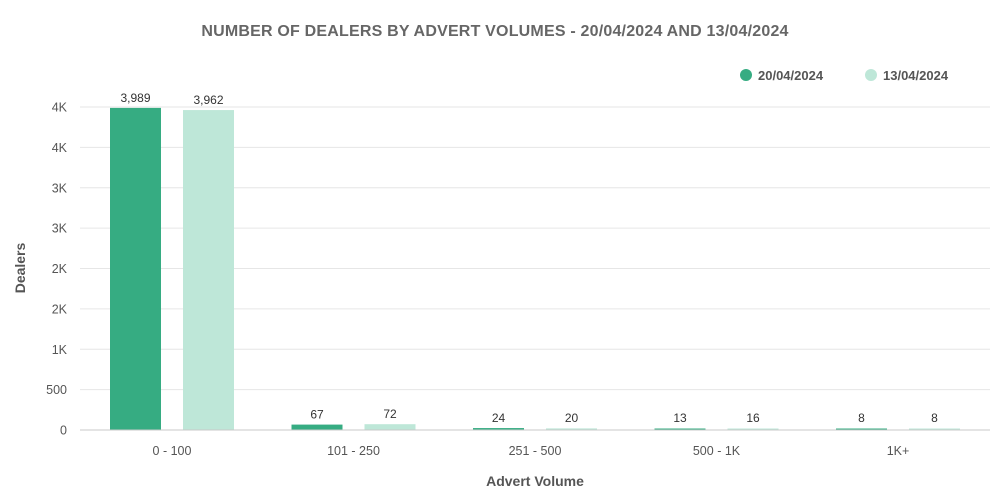 Image resolution: width=1000 pixels, height=500 pixels. I want to click on x-tick-label: 1K+, so click(898, 451).